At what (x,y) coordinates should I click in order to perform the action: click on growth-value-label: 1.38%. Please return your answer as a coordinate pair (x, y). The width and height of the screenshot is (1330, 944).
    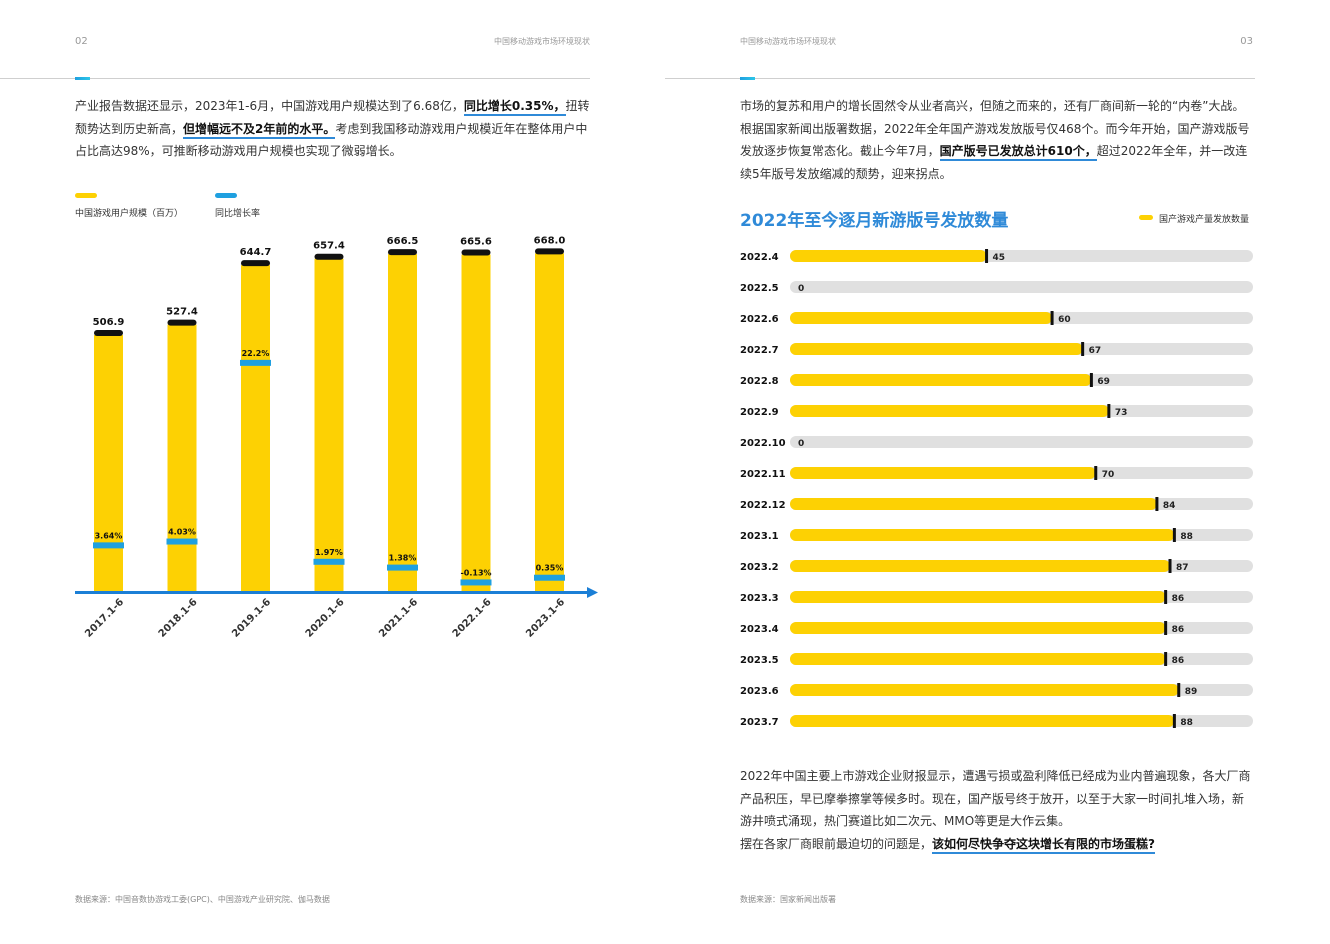
    Looking at the image, I should click on (403, 558).